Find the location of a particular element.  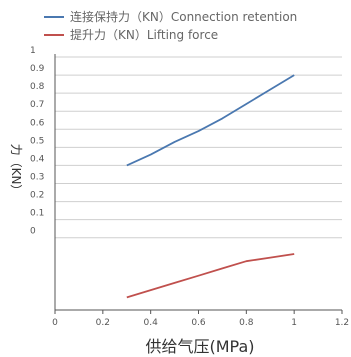

y-tick-labels: 1 0.9 0.8 0.7 0.6 0.5 0.4 0.3 0.2 0.1 0 is located at coordinates (37, 141).